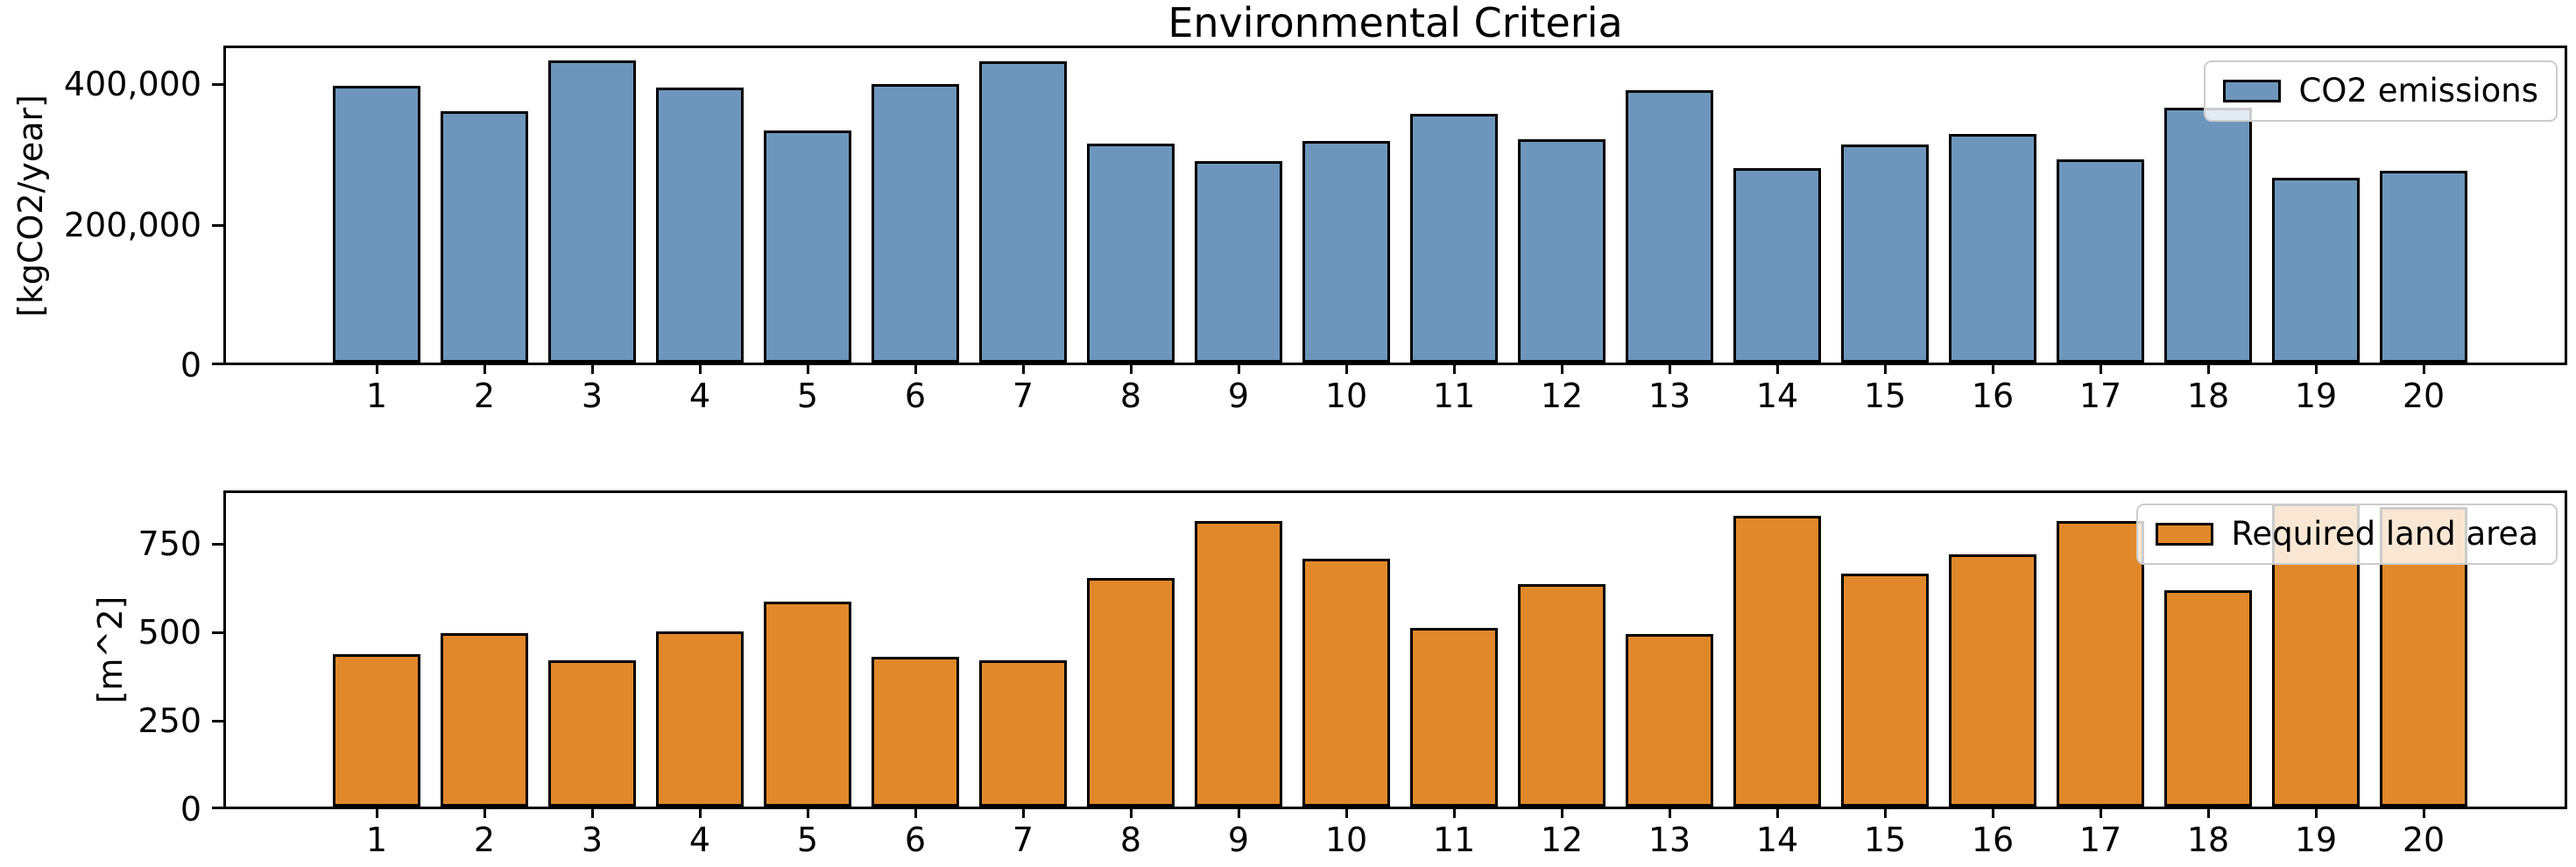  I want to click on x-tick-label: 9, so click(1238, 396).